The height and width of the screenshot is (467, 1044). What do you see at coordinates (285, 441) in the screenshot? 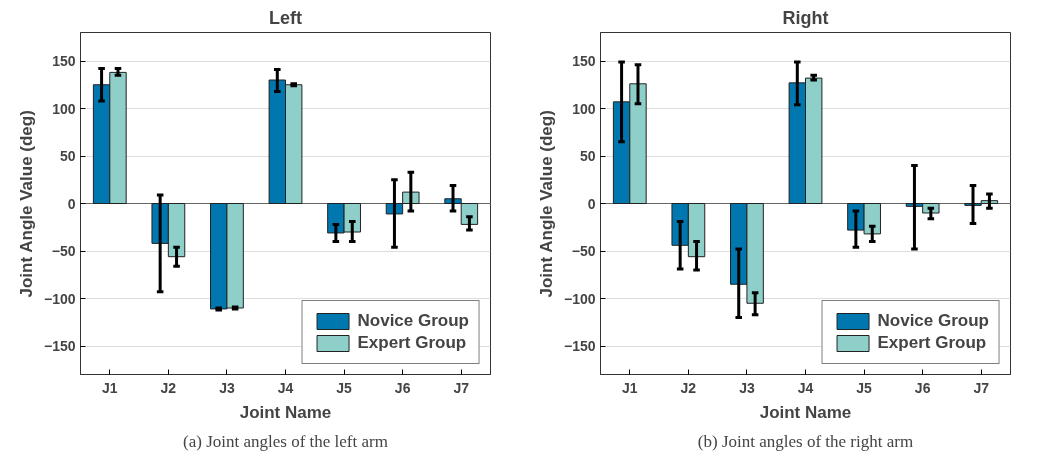
I see `text: (a) Joint angles of the left arm` at bounding box center [285, 441].